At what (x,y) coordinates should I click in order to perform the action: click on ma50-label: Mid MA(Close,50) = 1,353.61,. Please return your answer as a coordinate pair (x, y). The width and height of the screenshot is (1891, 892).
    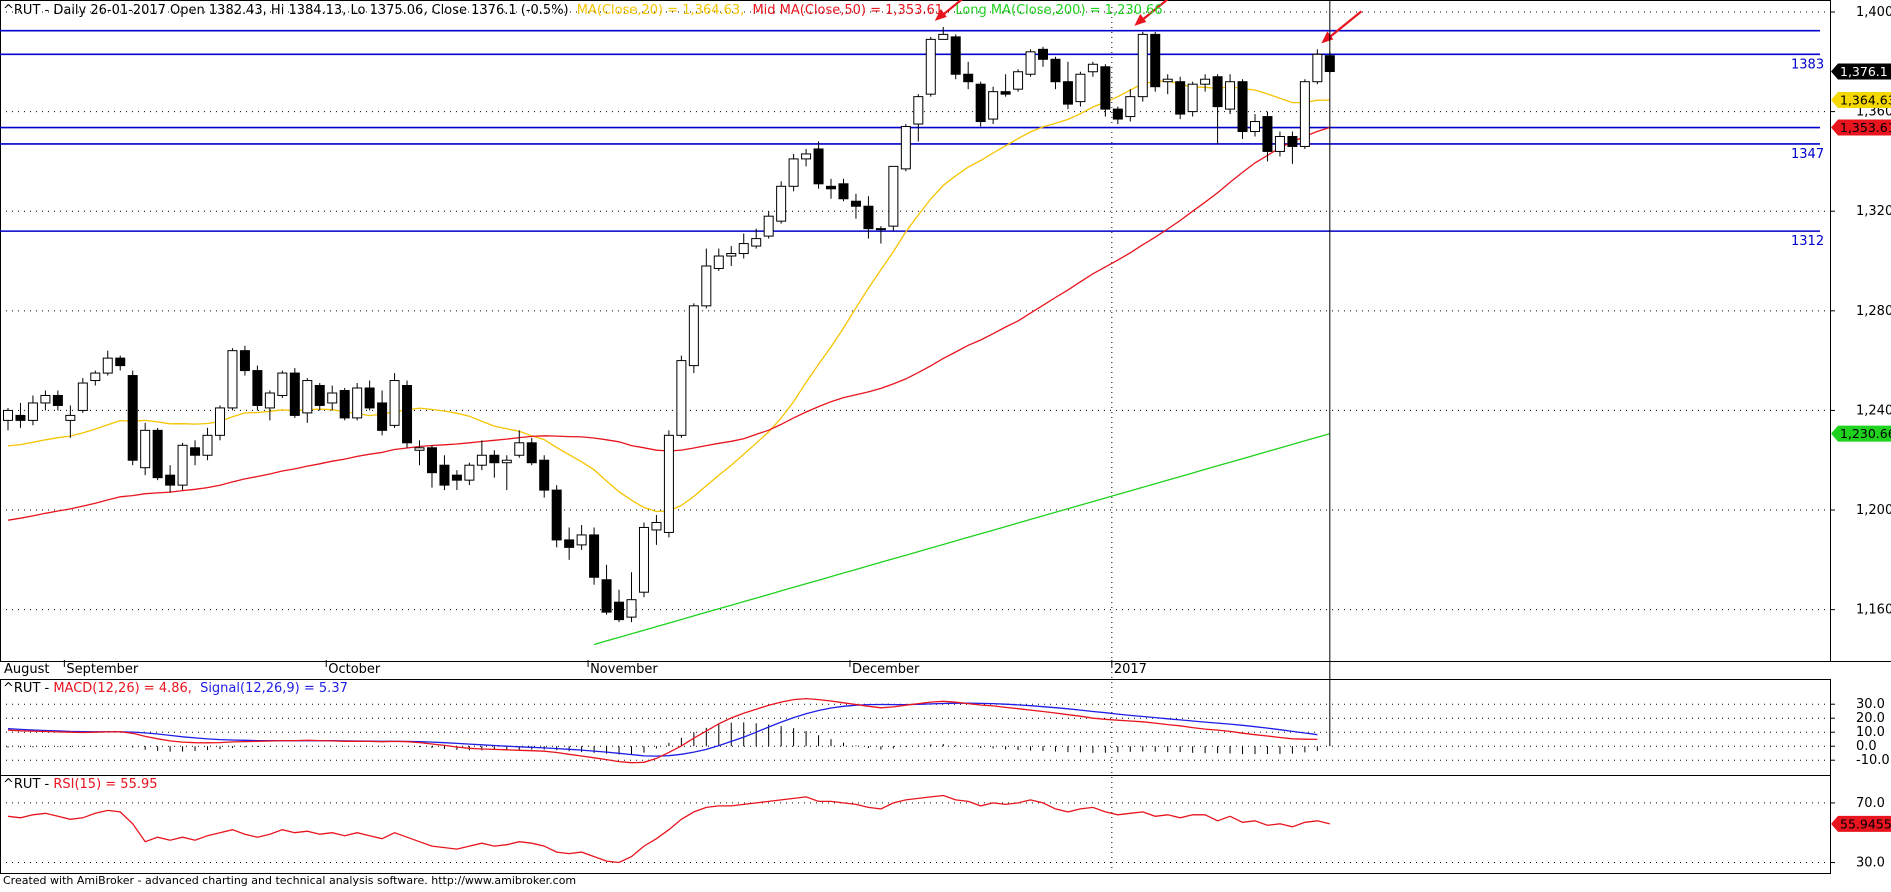
    Looking at the image, I should click on (849, 10).